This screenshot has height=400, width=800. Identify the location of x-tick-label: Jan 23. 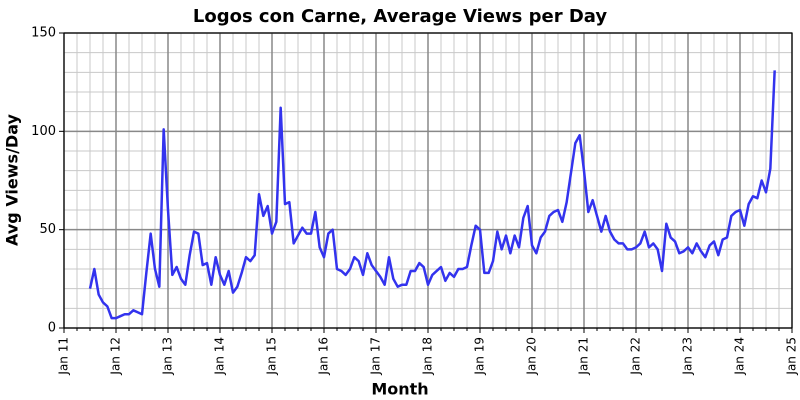
(688, 356).